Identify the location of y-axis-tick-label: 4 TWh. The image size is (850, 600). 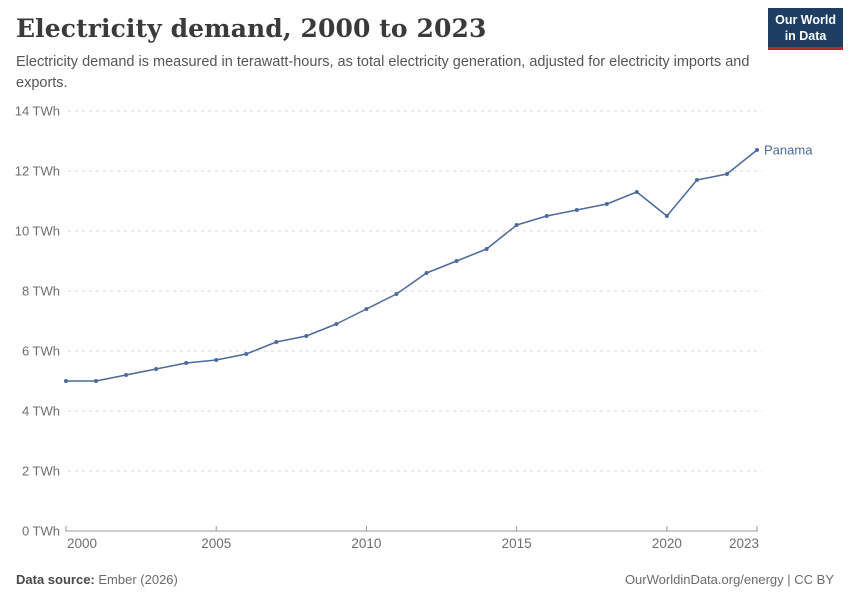
(41, 411).